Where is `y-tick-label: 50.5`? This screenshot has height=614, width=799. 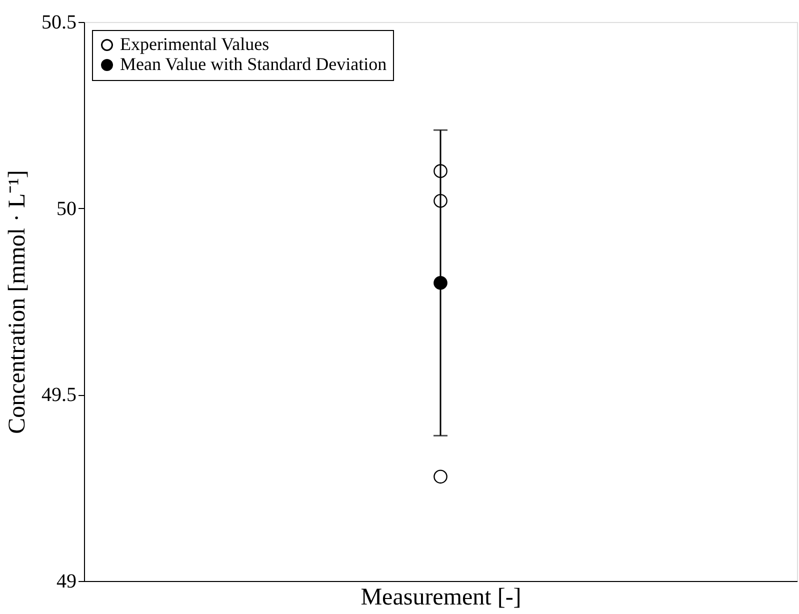
y-tick-label: 50.5 is located at coordinates (59, 23).